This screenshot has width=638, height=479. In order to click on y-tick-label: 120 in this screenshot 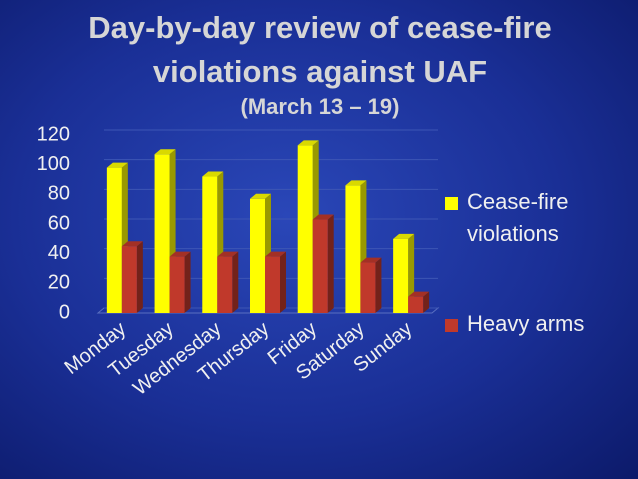, I will do `click(53, 134)`.